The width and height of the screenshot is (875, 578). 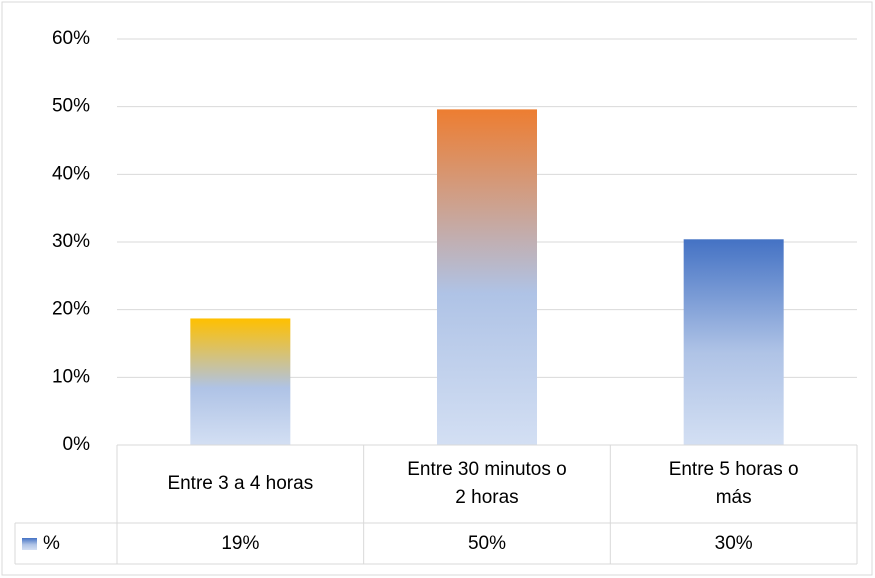 What do you see at coordinates (733, 483) in the screenshot?
I see `x-tick-label: Entre 5 horas o más` at bounding box center [733, 483].